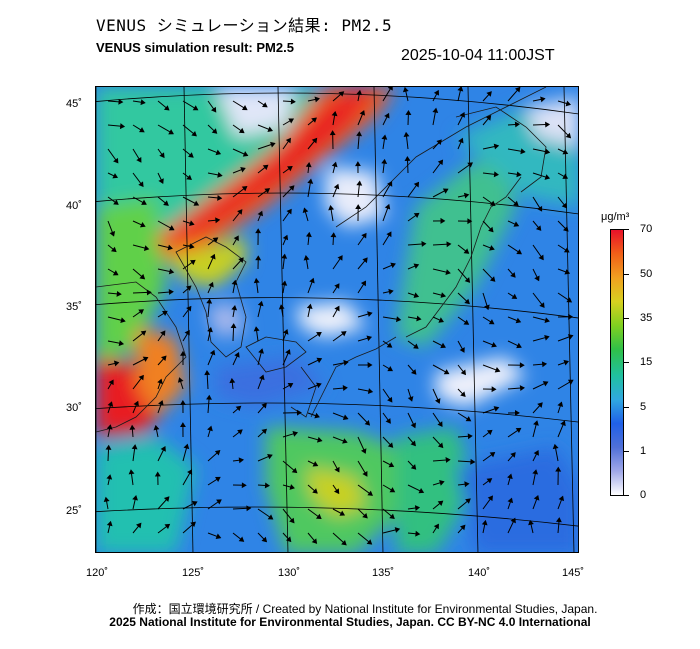 The height and width of the screenshot is (649, 700). What do you see at coordinates (74, 307) in the screenshot?
I see `lat-label-35: 35˚` at bounding box center [74, 307].